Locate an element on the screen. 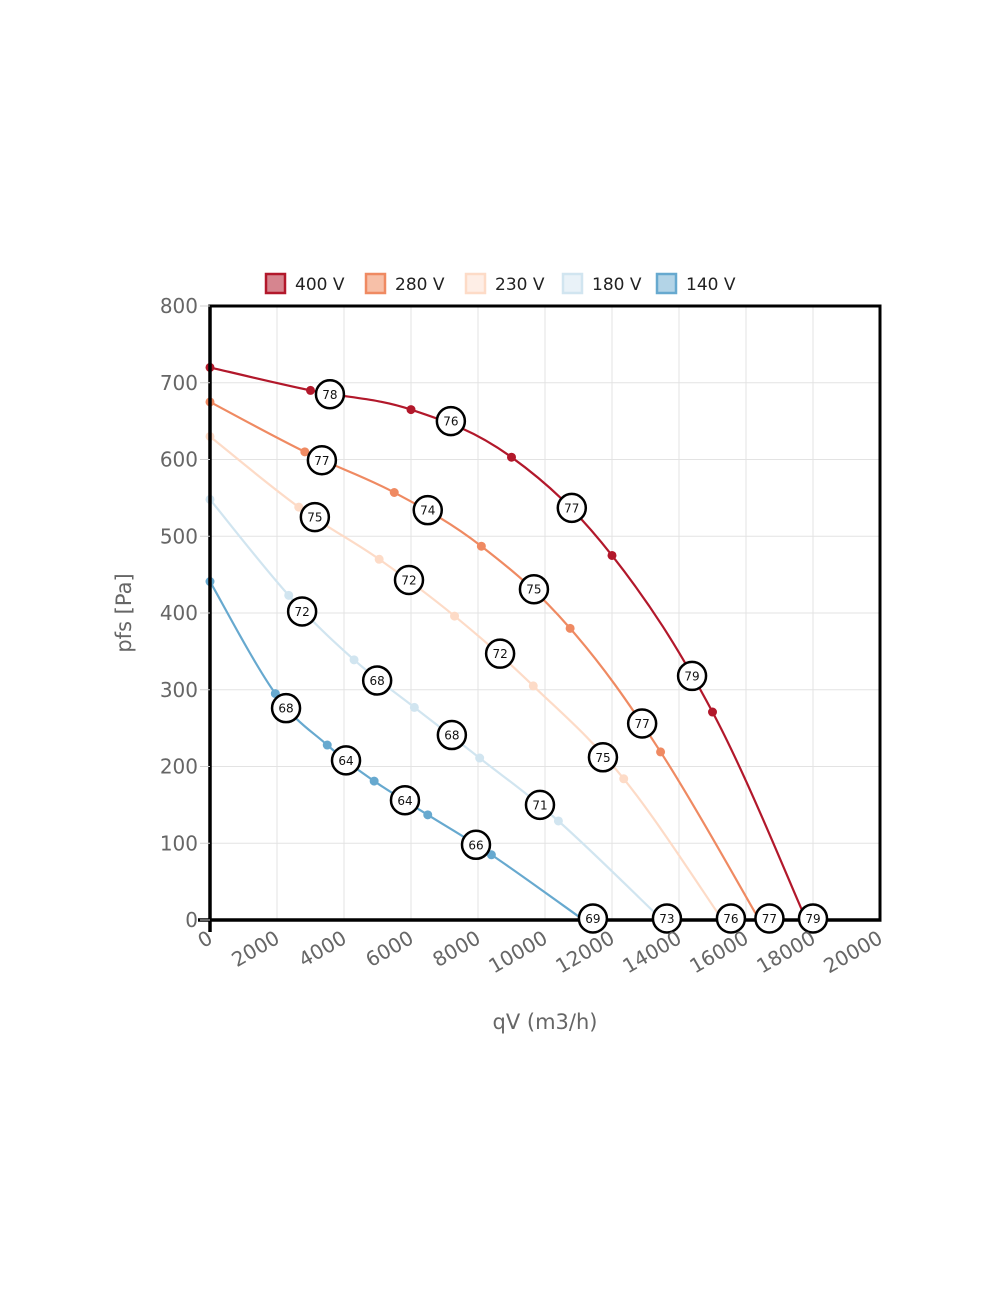 The image size is (1000, 1300). y-tick-label: 600 is located at coordinates (179, 460).